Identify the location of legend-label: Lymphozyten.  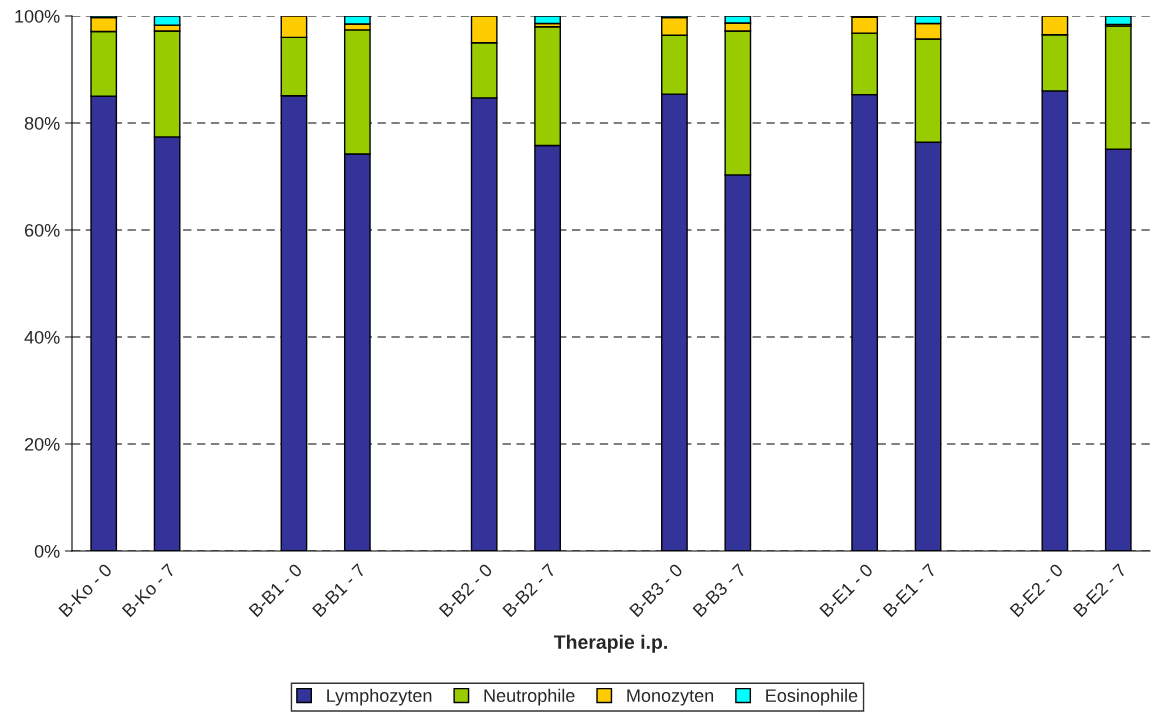
(379, 697).